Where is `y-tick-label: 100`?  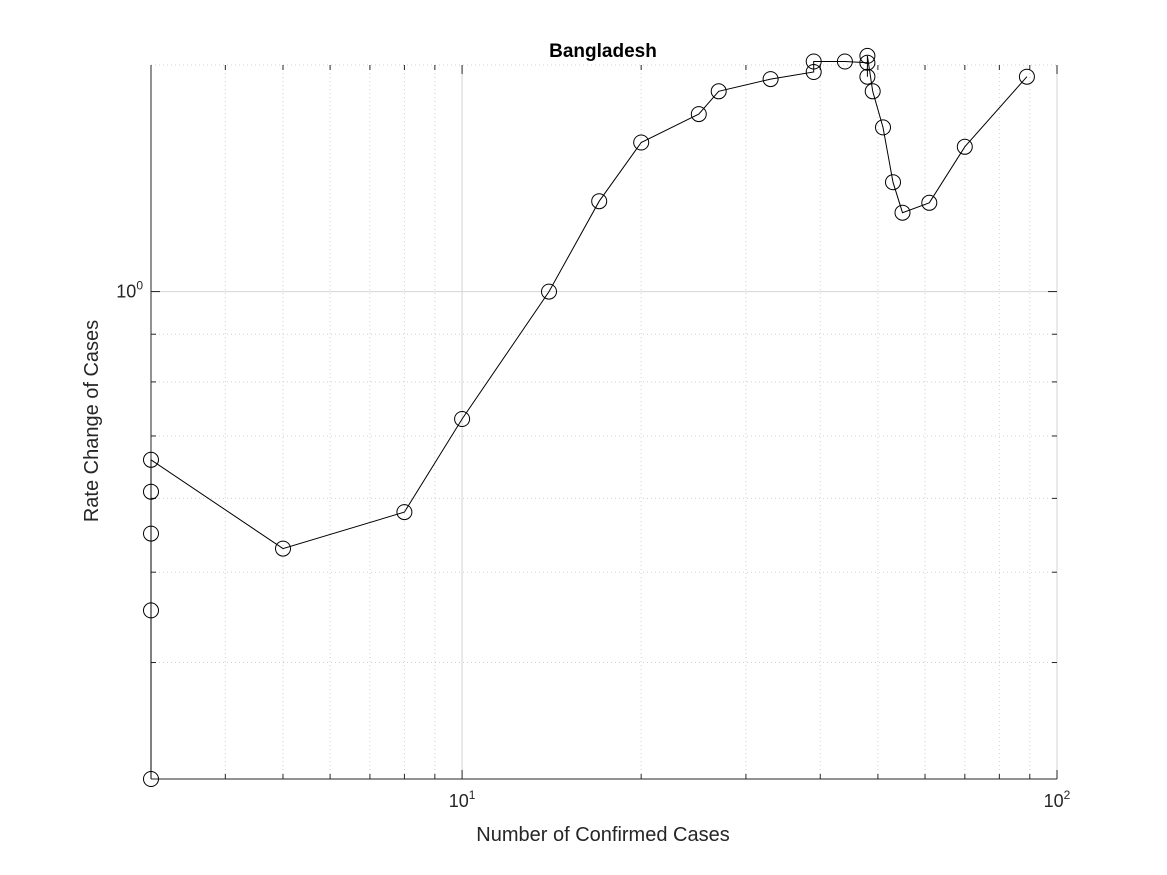 y-tick-label: 100 is located at coordinates (129, 290).